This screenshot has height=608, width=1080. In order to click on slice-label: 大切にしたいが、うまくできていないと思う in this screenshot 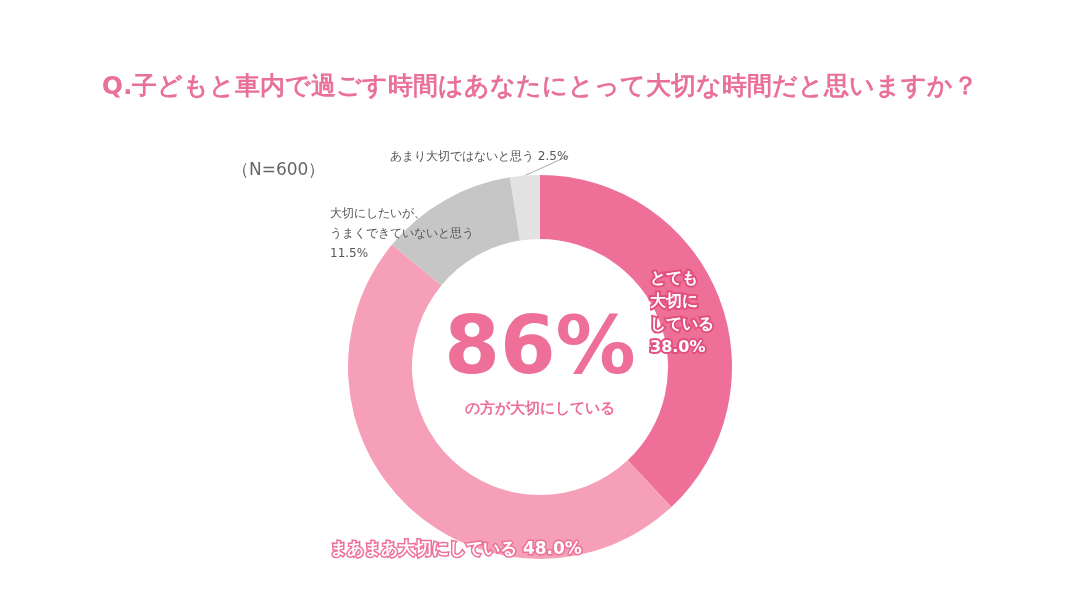, I will do `click(402, 223)`.